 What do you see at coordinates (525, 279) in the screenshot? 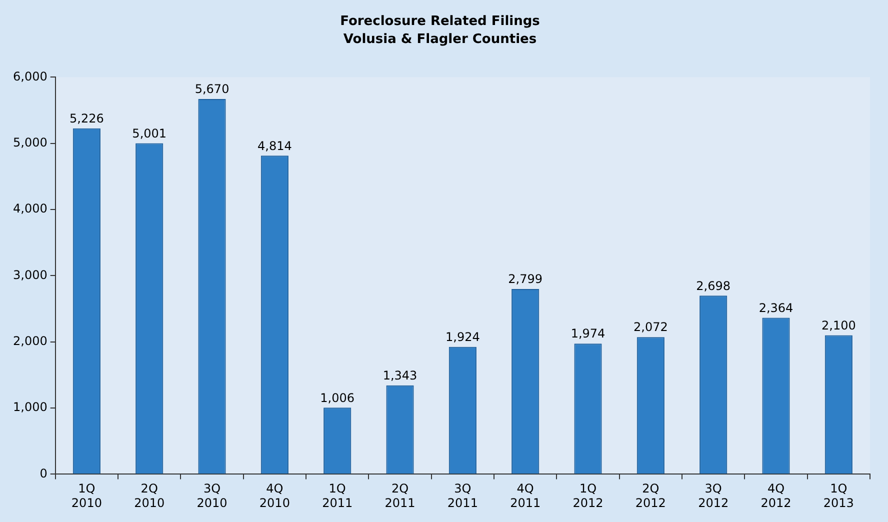
I see `data-label: 2,799` at bounding box center [525, 279].